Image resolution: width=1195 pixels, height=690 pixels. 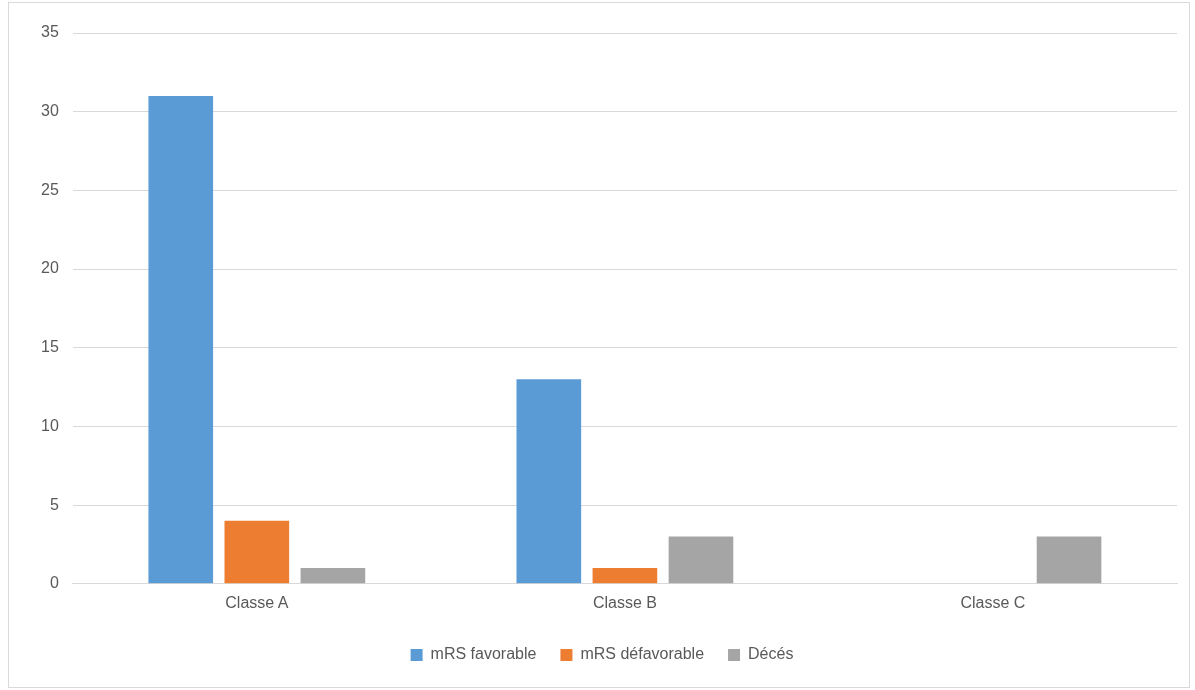 What do you see at coordinates (993, 602) in the screenshot?
I see `x-tick-label: Classe C` at bounding box center [993, 602].